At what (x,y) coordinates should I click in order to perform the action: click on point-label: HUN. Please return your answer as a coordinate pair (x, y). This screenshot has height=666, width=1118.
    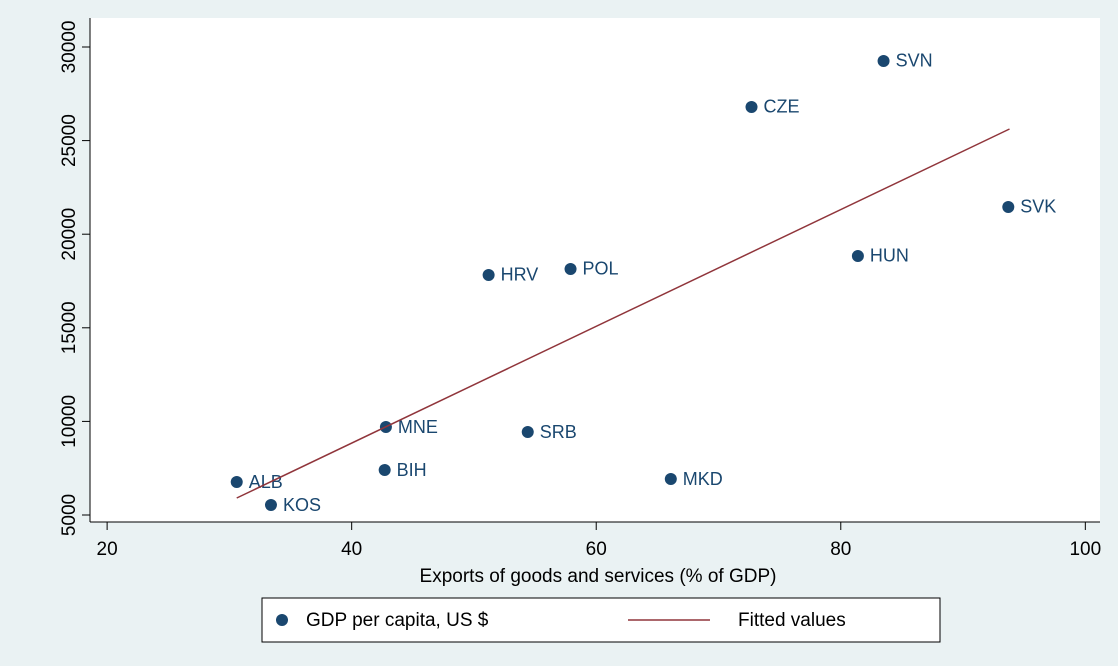
    Looking at the image, I should click on (889, 256).